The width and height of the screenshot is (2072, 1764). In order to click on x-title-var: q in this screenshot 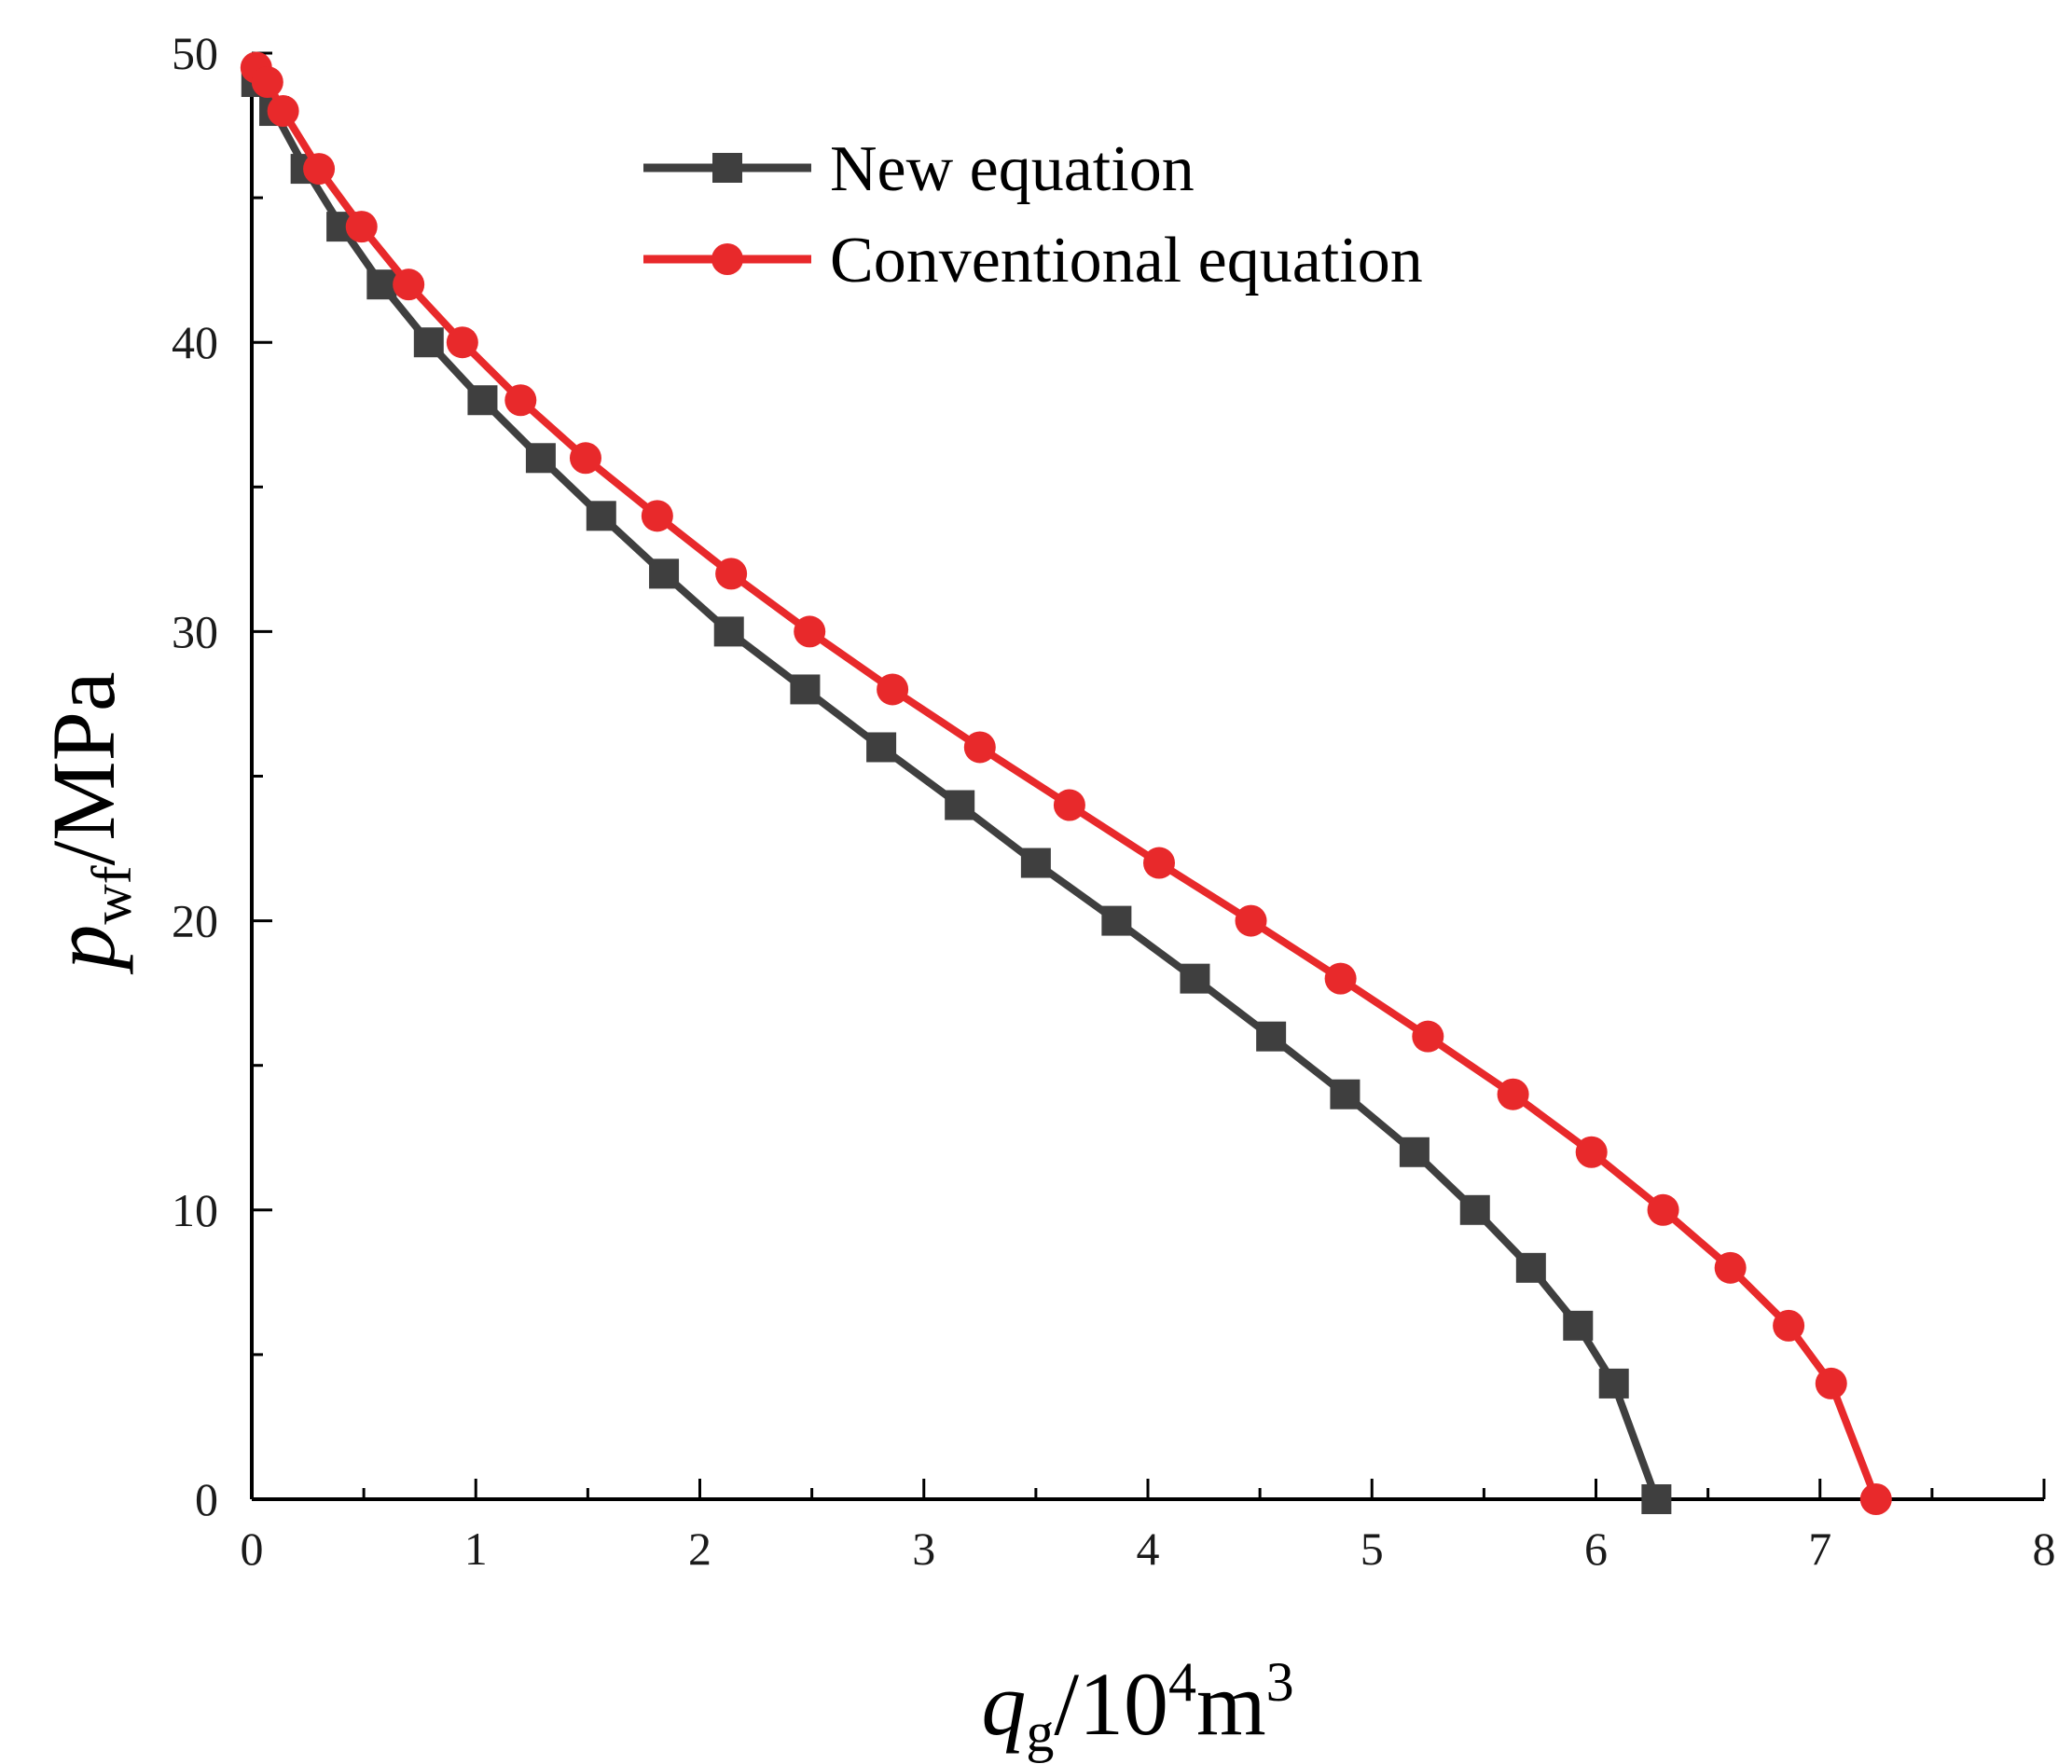, I will do `click(1003, 1704)`.